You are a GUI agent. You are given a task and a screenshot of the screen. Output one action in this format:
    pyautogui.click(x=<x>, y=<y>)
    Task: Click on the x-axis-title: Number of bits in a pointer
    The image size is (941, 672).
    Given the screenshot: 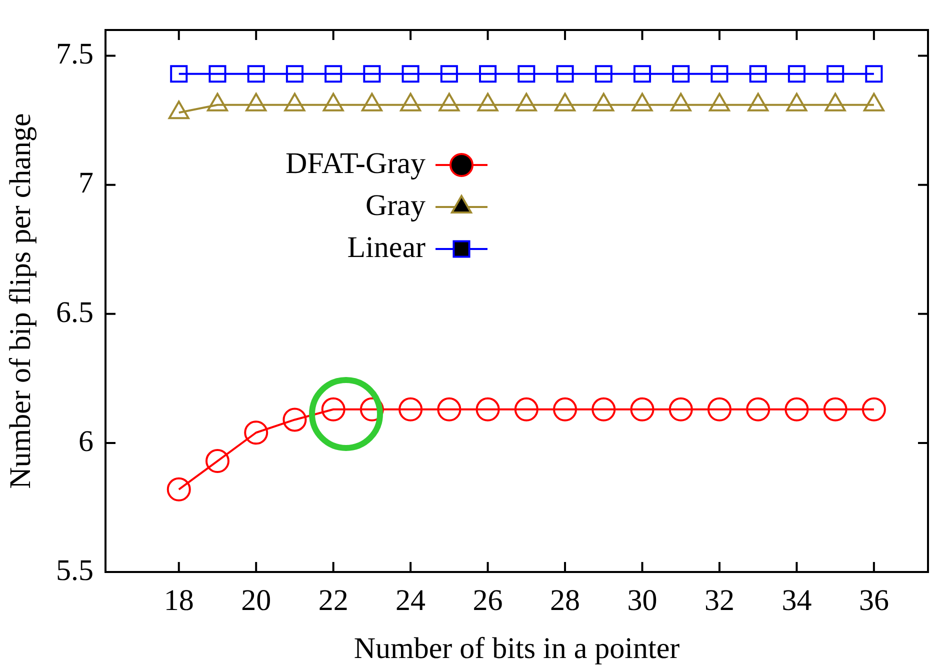 What is the action you would take?
    pyautogui.click(x=517, y=648)
    